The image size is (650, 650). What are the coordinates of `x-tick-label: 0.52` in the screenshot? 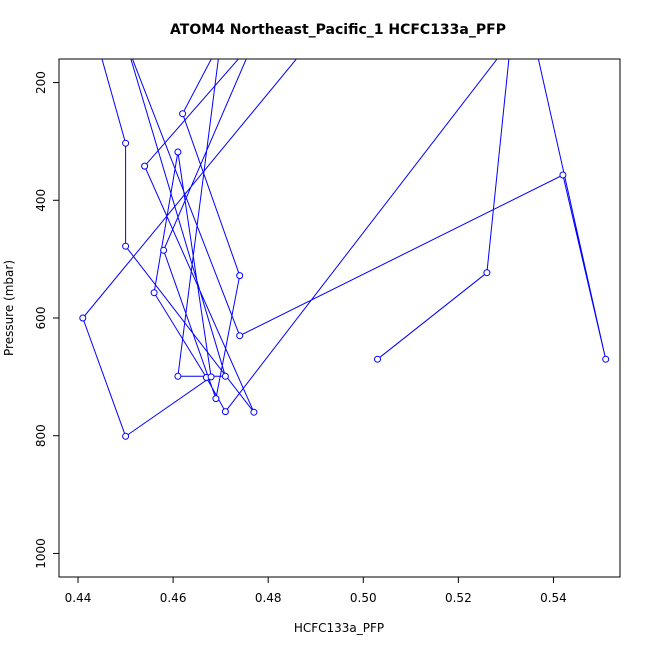 It's located at (458, 598).